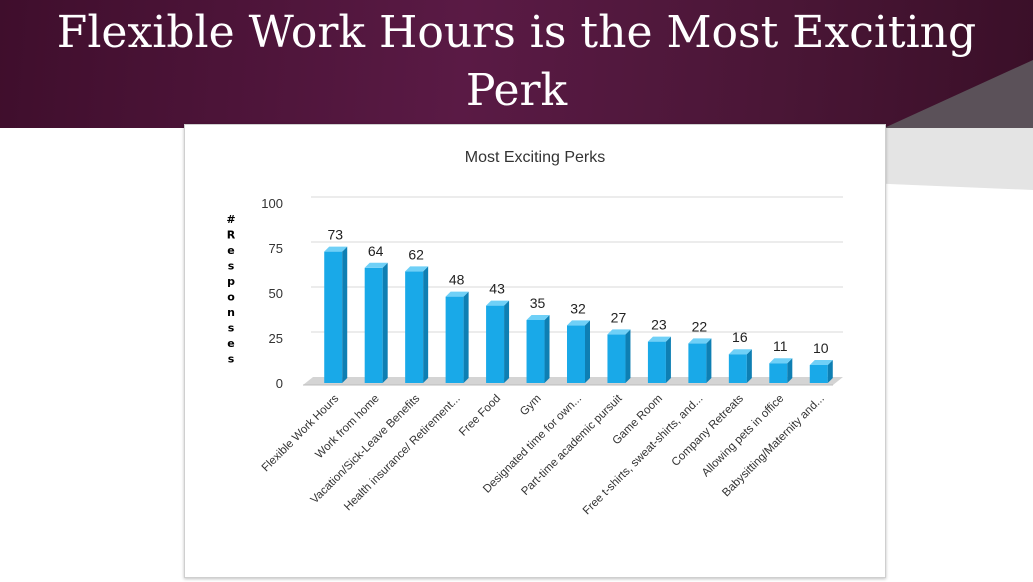  What do you see at coordinates (231, 281) in the screenshot?
I see `y-axis-label-char: p` at bounding box center [231, 281].